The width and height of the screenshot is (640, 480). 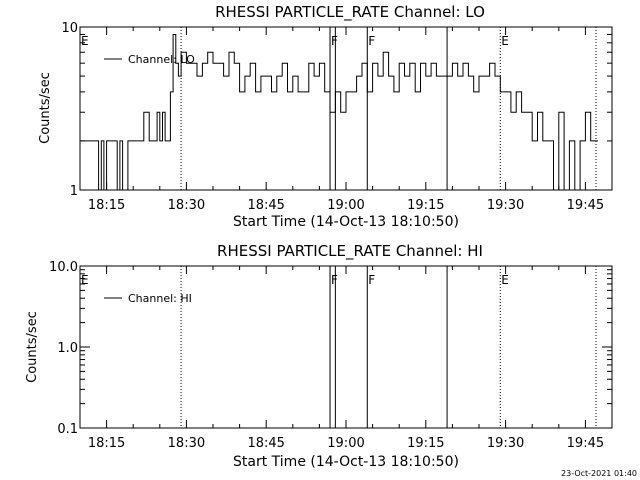 What do you see at coordinates (505, 443) in the screenshot?
I see `panel-hi-xtick-label: 19:30` at bounding box center [505, 443].